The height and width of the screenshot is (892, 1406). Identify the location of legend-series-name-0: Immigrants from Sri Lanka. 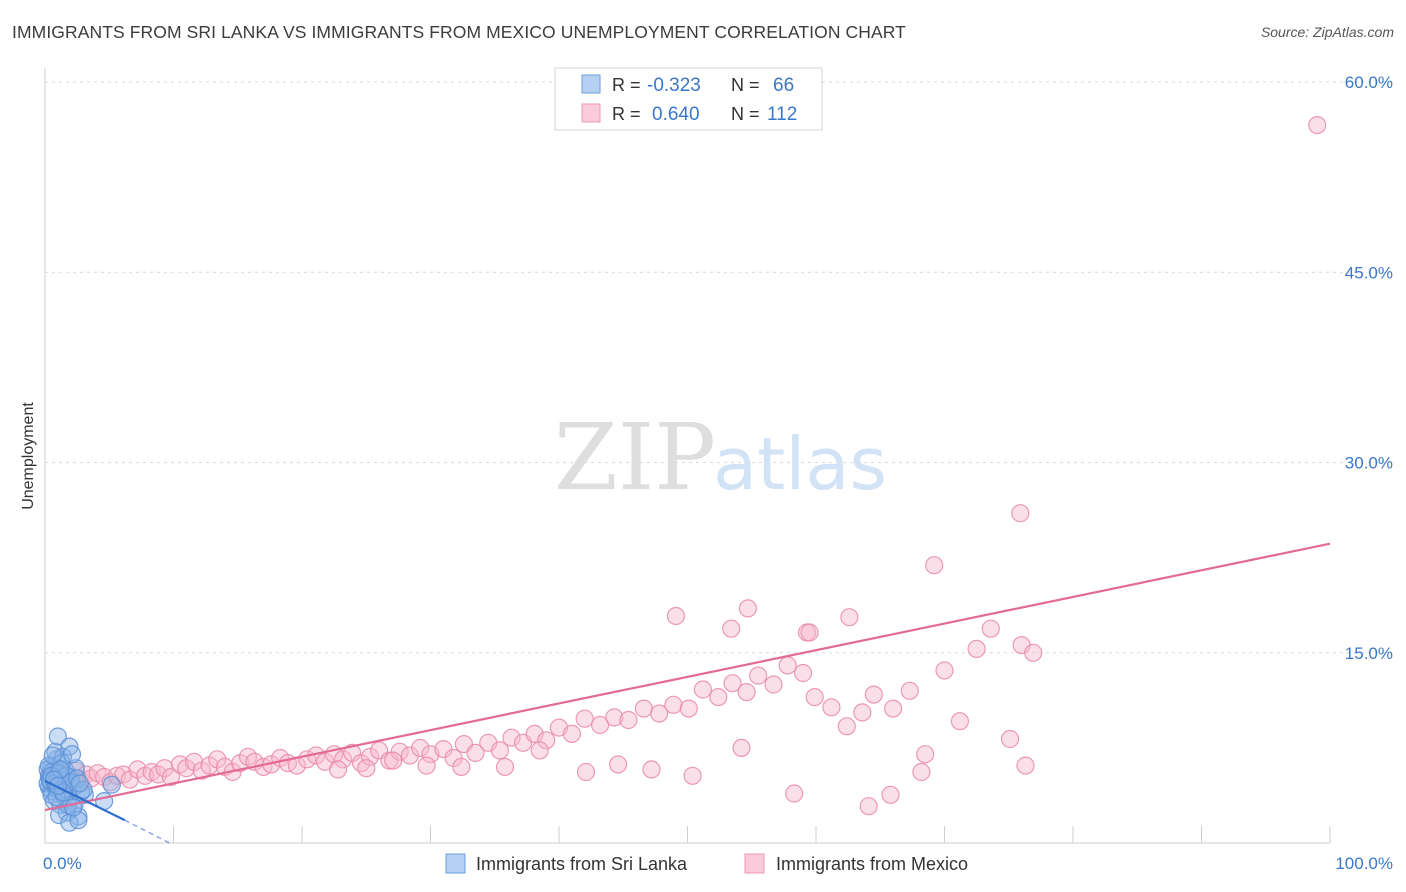
(582, 864).